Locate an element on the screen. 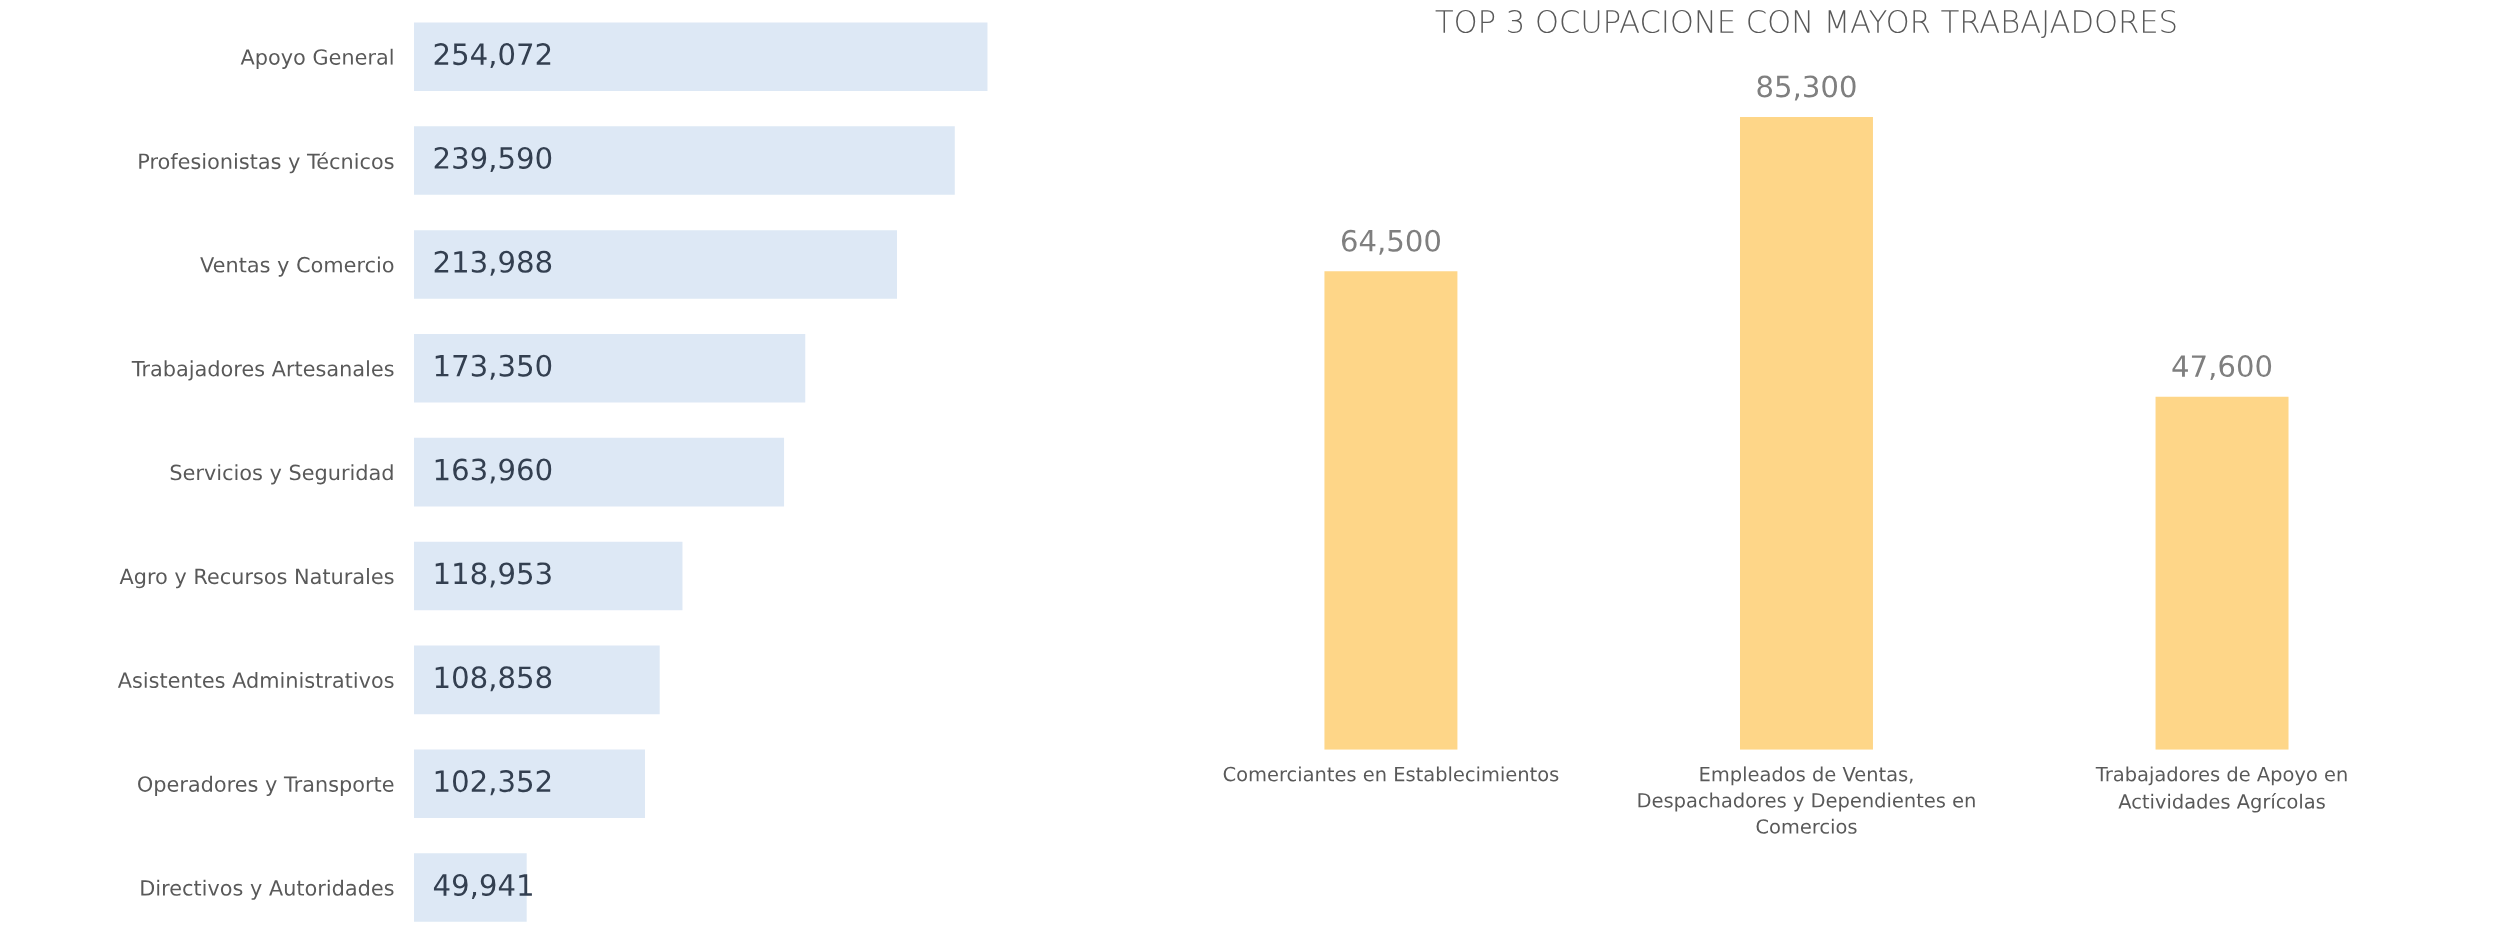 The image size is (2509, 949). y-tick-label: Ventas y Comercio is located at coordinates (297, 266).